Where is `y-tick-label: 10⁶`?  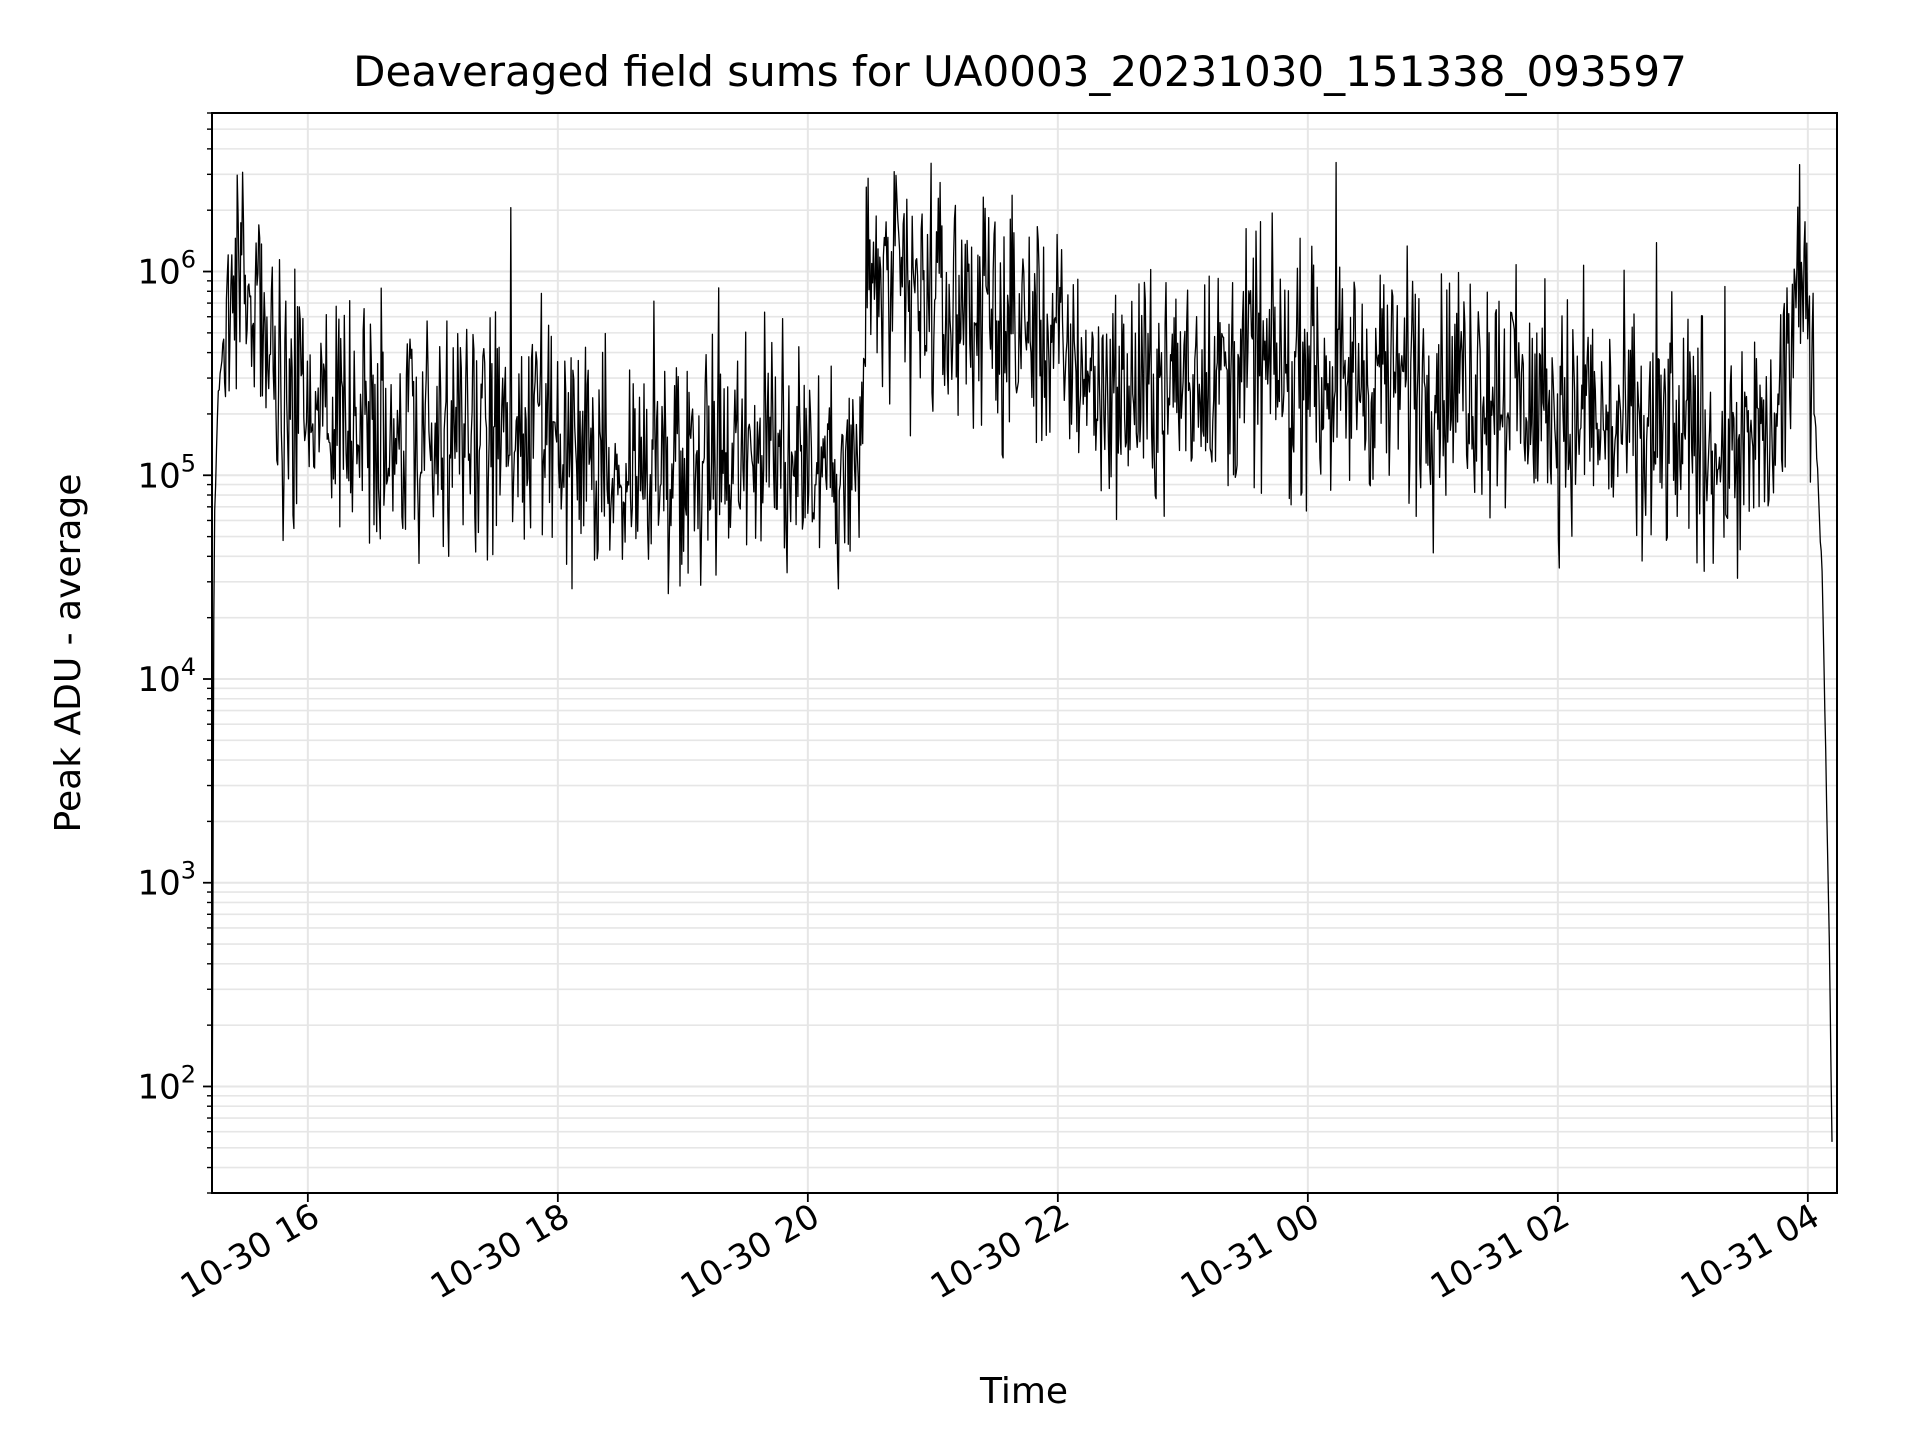 y-tick-label: 10⁶ is located at coordinates (166, 269).